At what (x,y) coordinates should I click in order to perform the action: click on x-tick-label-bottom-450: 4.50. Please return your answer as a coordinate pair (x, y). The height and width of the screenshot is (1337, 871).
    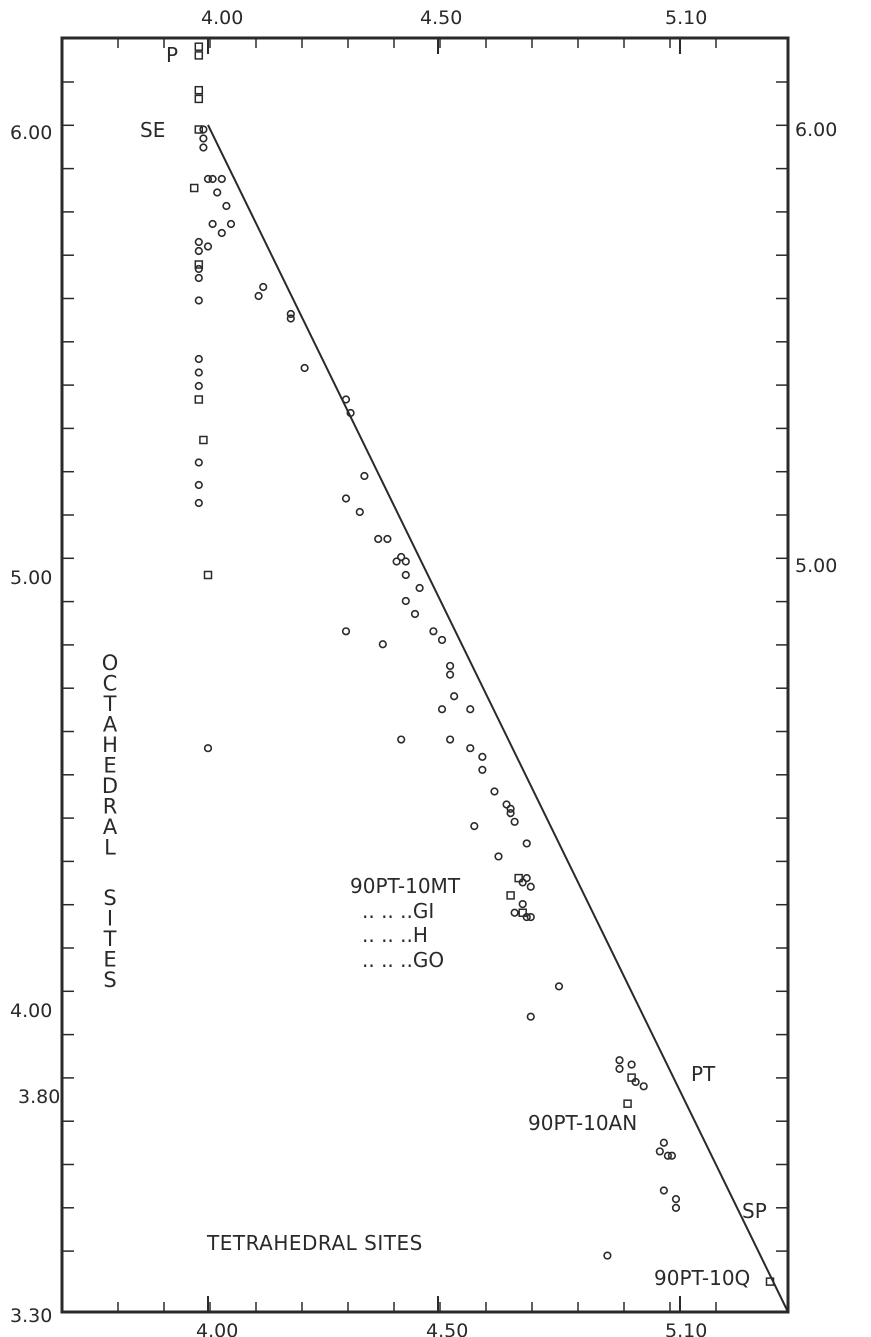
    Looking at the image, I should click on (447, 1328).